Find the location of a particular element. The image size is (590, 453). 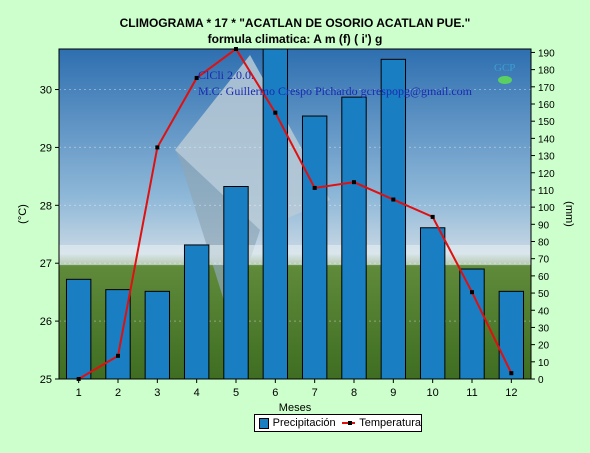

watermark-logo: GCP is located at coordinates (504, 68).